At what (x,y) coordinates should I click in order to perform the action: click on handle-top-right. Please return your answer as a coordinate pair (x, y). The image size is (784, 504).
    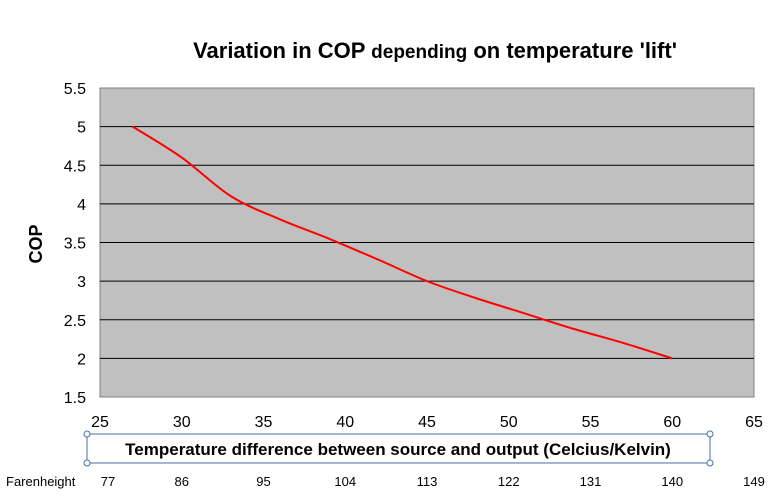
    Looking at the image, I should click on (710, 434).